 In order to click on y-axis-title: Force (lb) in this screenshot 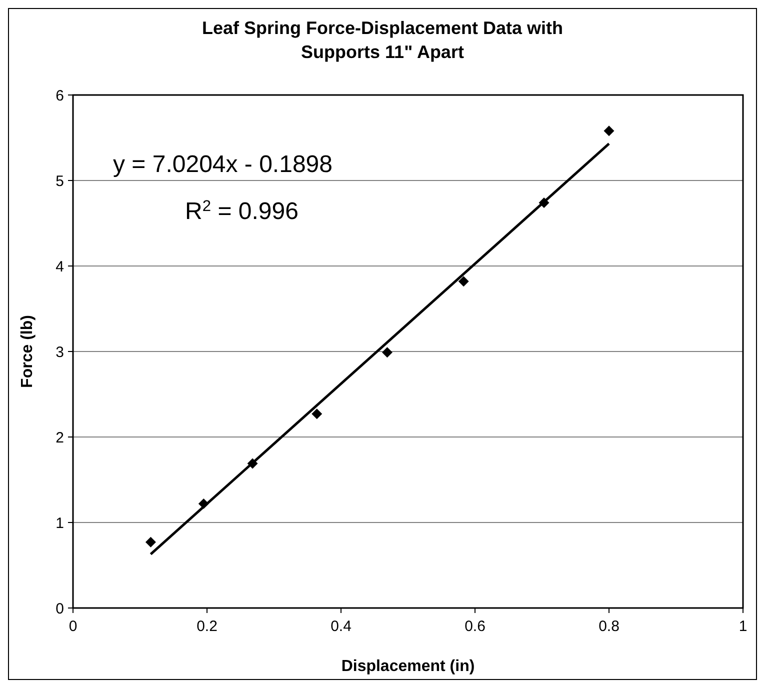, I will do `click(27, 351)`.